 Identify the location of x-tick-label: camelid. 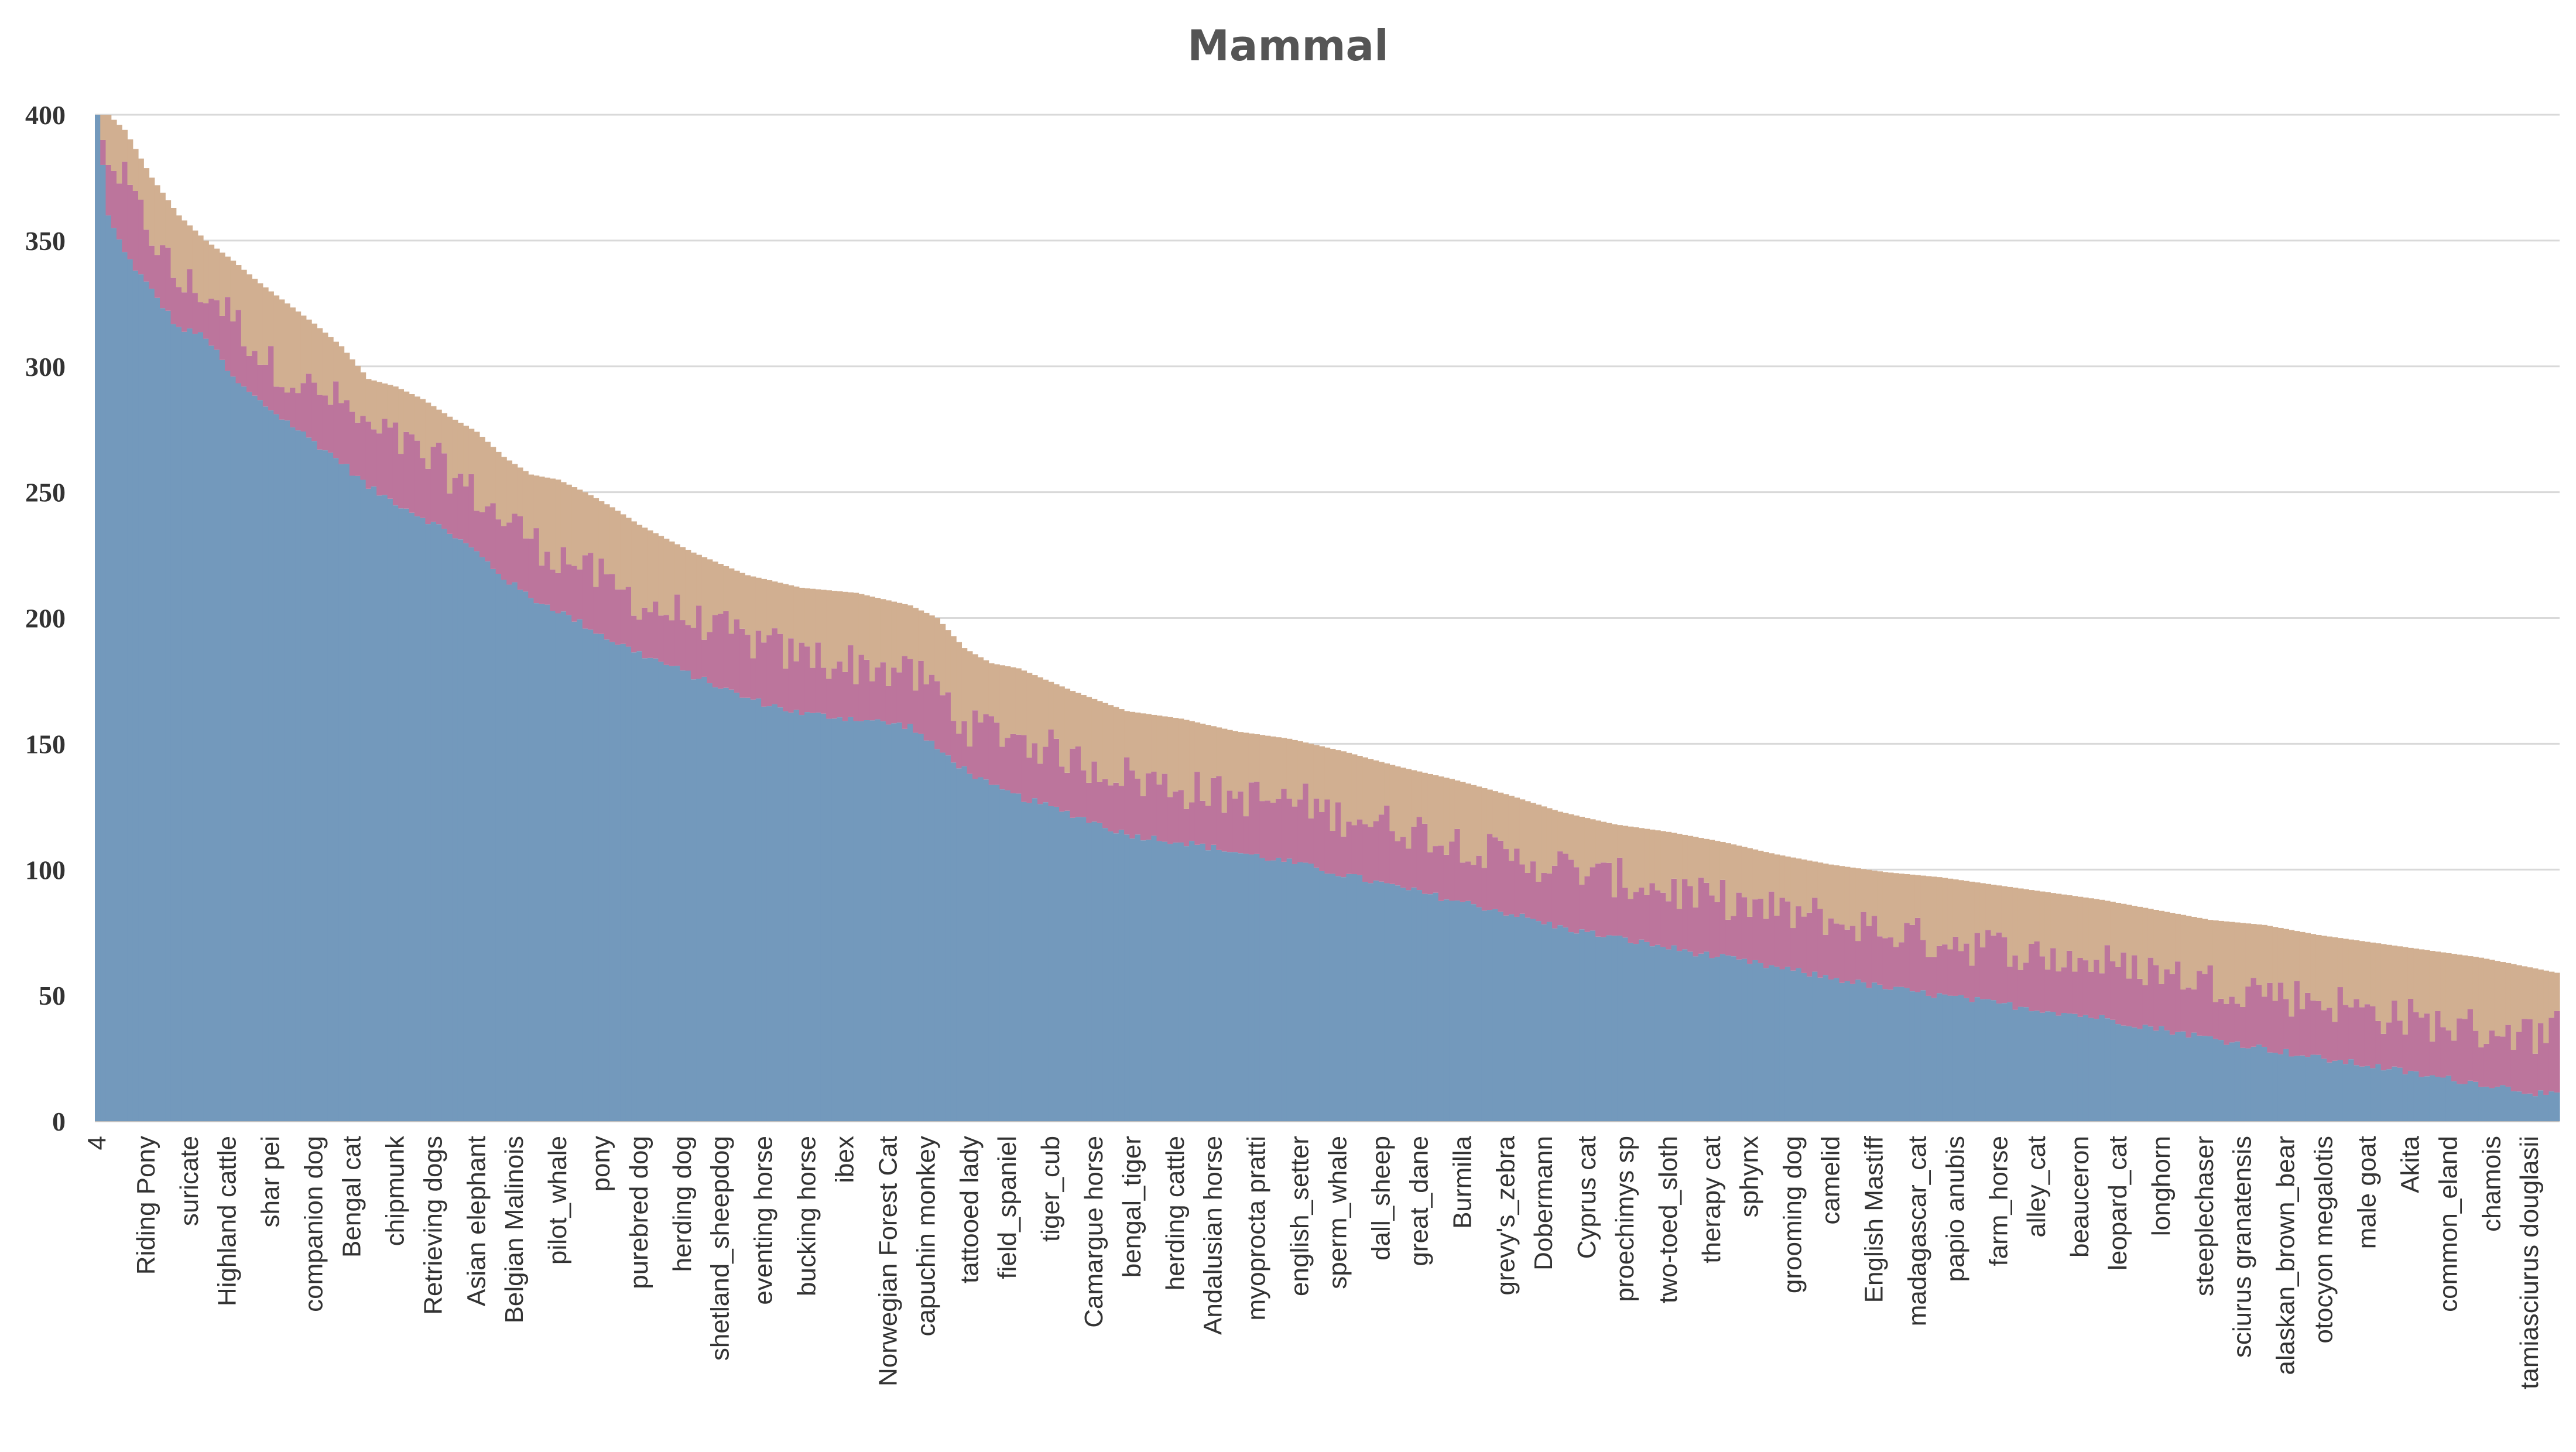
(1831, 1180).